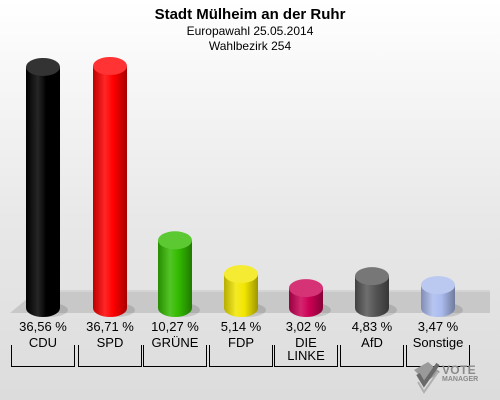 The width and height of the screenshot is (500, 400). I want to click on checkmark-ballot-icon, so click(427, 378).